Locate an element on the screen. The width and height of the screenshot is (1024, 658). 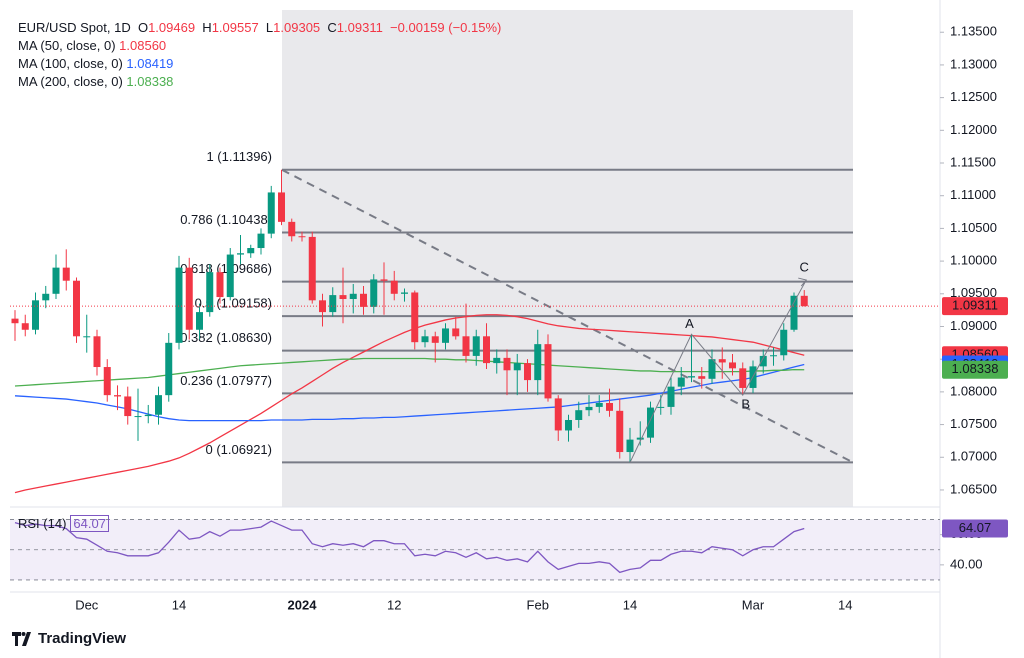
y-tick-label: 1.07500 is located at coordinates (973, 423).